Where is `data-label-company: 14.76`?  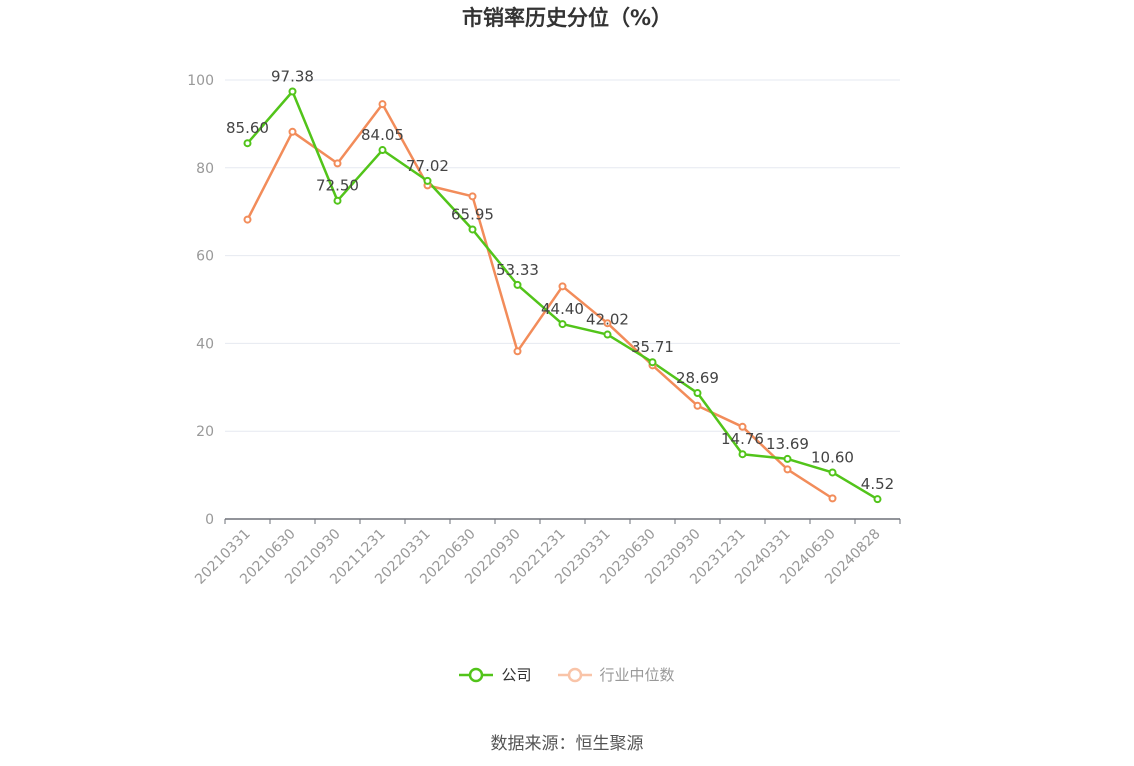 data-label-company: 14.76 is located at coordinates (742, 439).